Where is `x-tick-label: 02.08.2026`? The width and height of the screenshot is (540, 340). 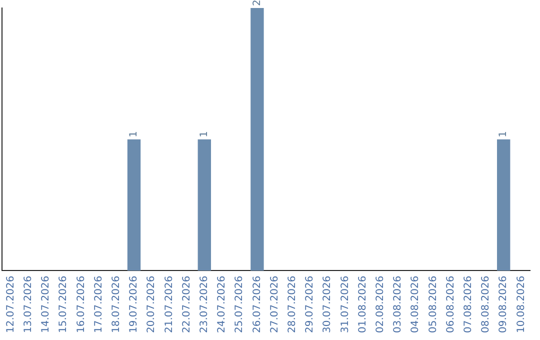 x-tick-label: 02.08.2026 is located at coordinates (380, 305).